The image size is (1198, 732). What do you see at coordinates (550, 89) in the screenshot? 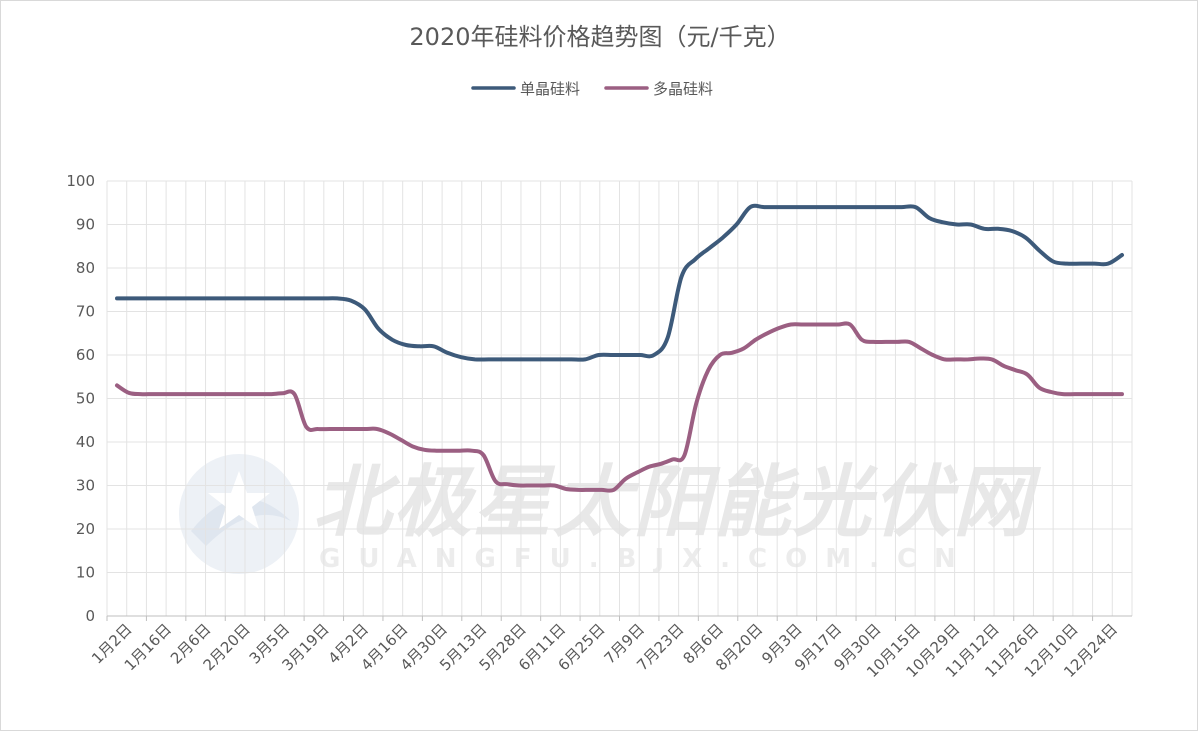
I see `legend-label-mono: 单晶硅料` at bounding box center [550, 89].